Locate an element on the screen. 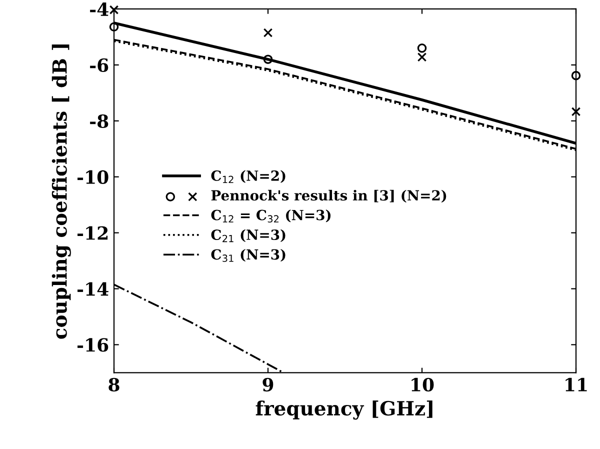 The image size is (600, 449). x-tick-label: 9 is located at coordinates (268, 385).